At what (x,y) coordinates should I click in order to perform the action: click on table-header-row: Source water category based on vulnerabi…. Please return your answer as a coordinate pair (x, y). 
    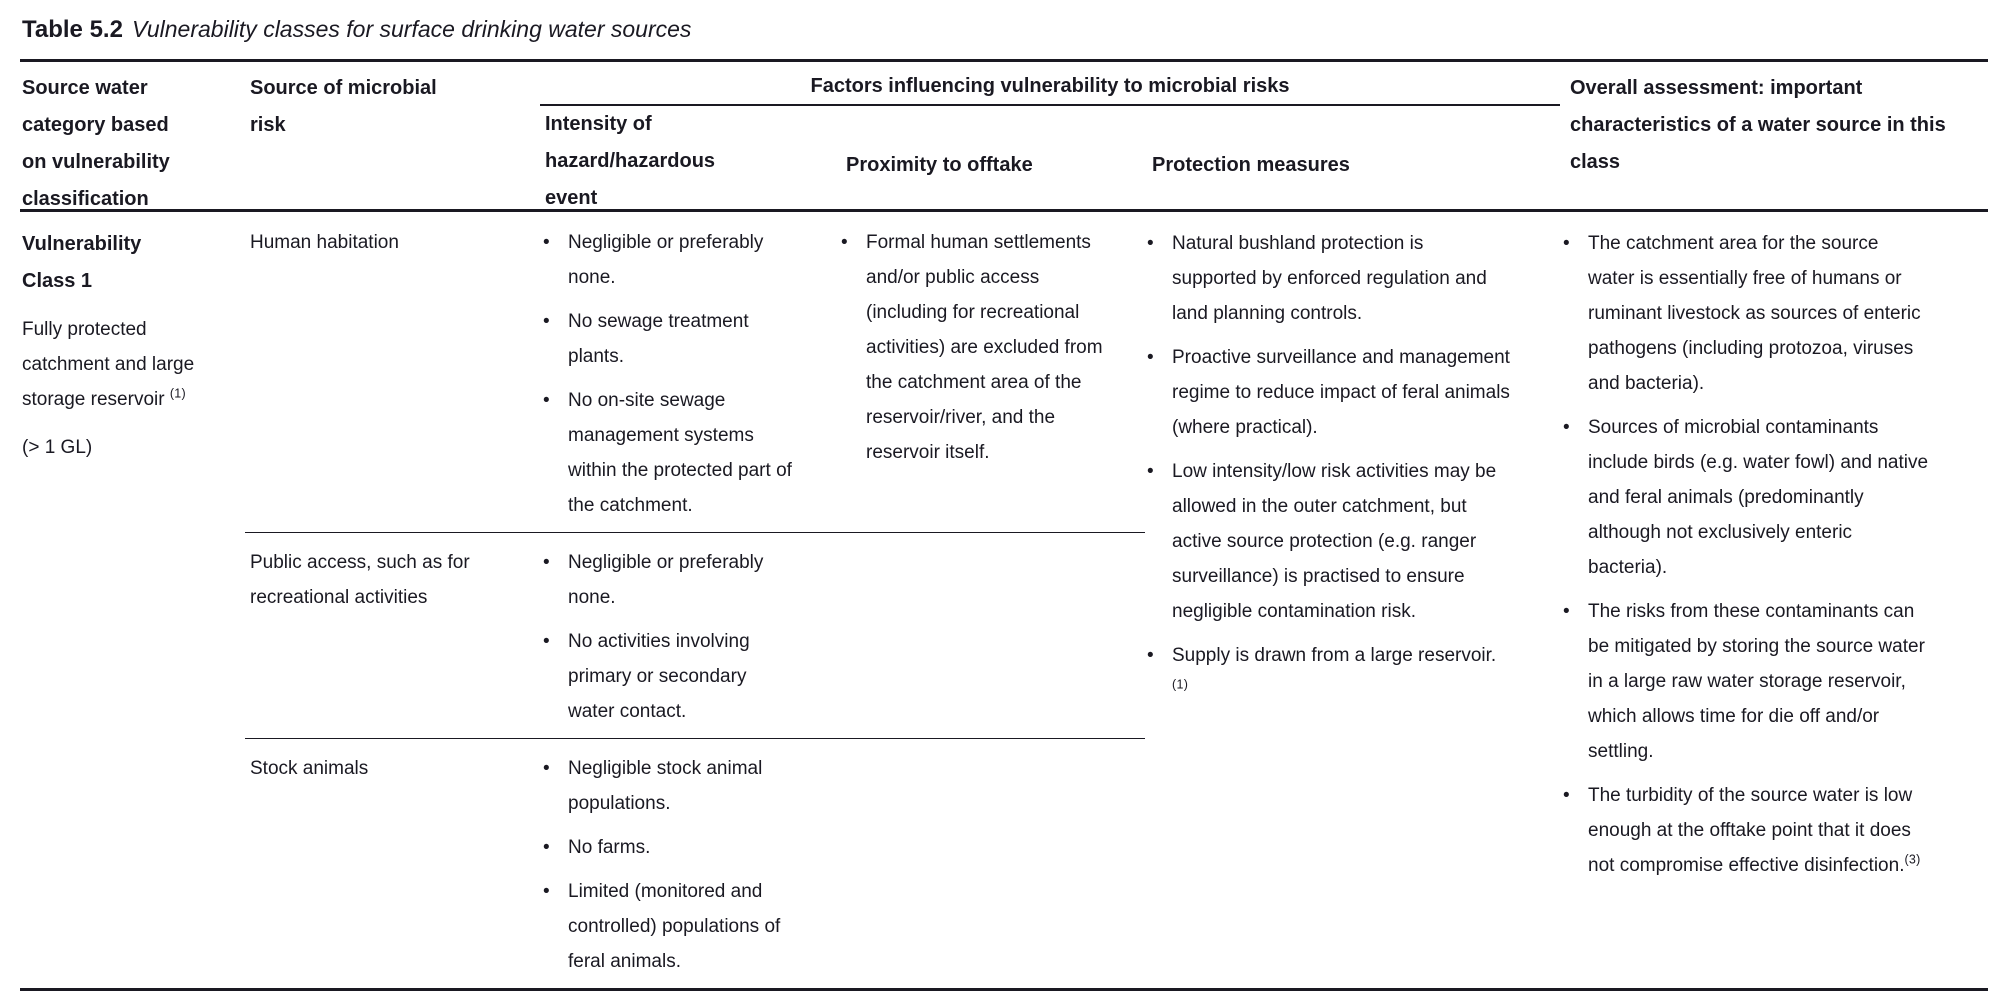
    Looking at the image, I should click on (1004, 137).